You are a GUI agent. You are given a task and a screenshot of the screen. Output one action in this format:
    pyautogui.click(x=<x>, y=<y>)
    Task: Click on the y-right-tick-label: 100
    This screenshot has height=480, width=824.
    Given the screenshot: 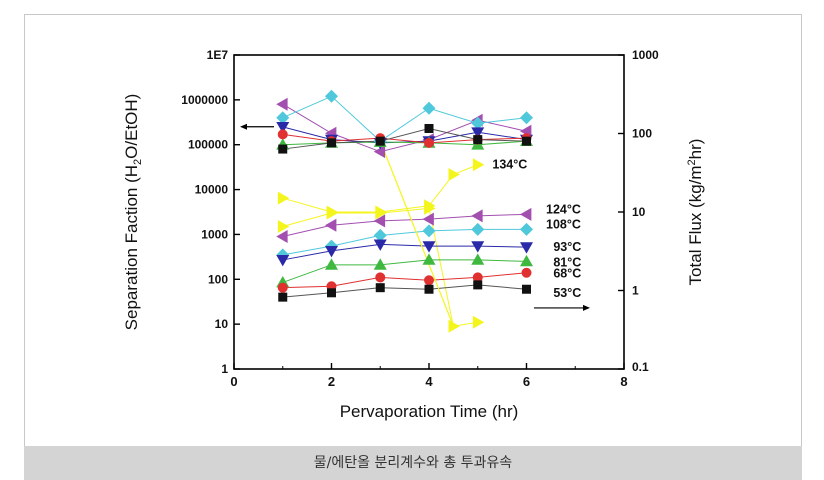 What is the action you would take?
    pyautogui.click(x=642, y=134)
    